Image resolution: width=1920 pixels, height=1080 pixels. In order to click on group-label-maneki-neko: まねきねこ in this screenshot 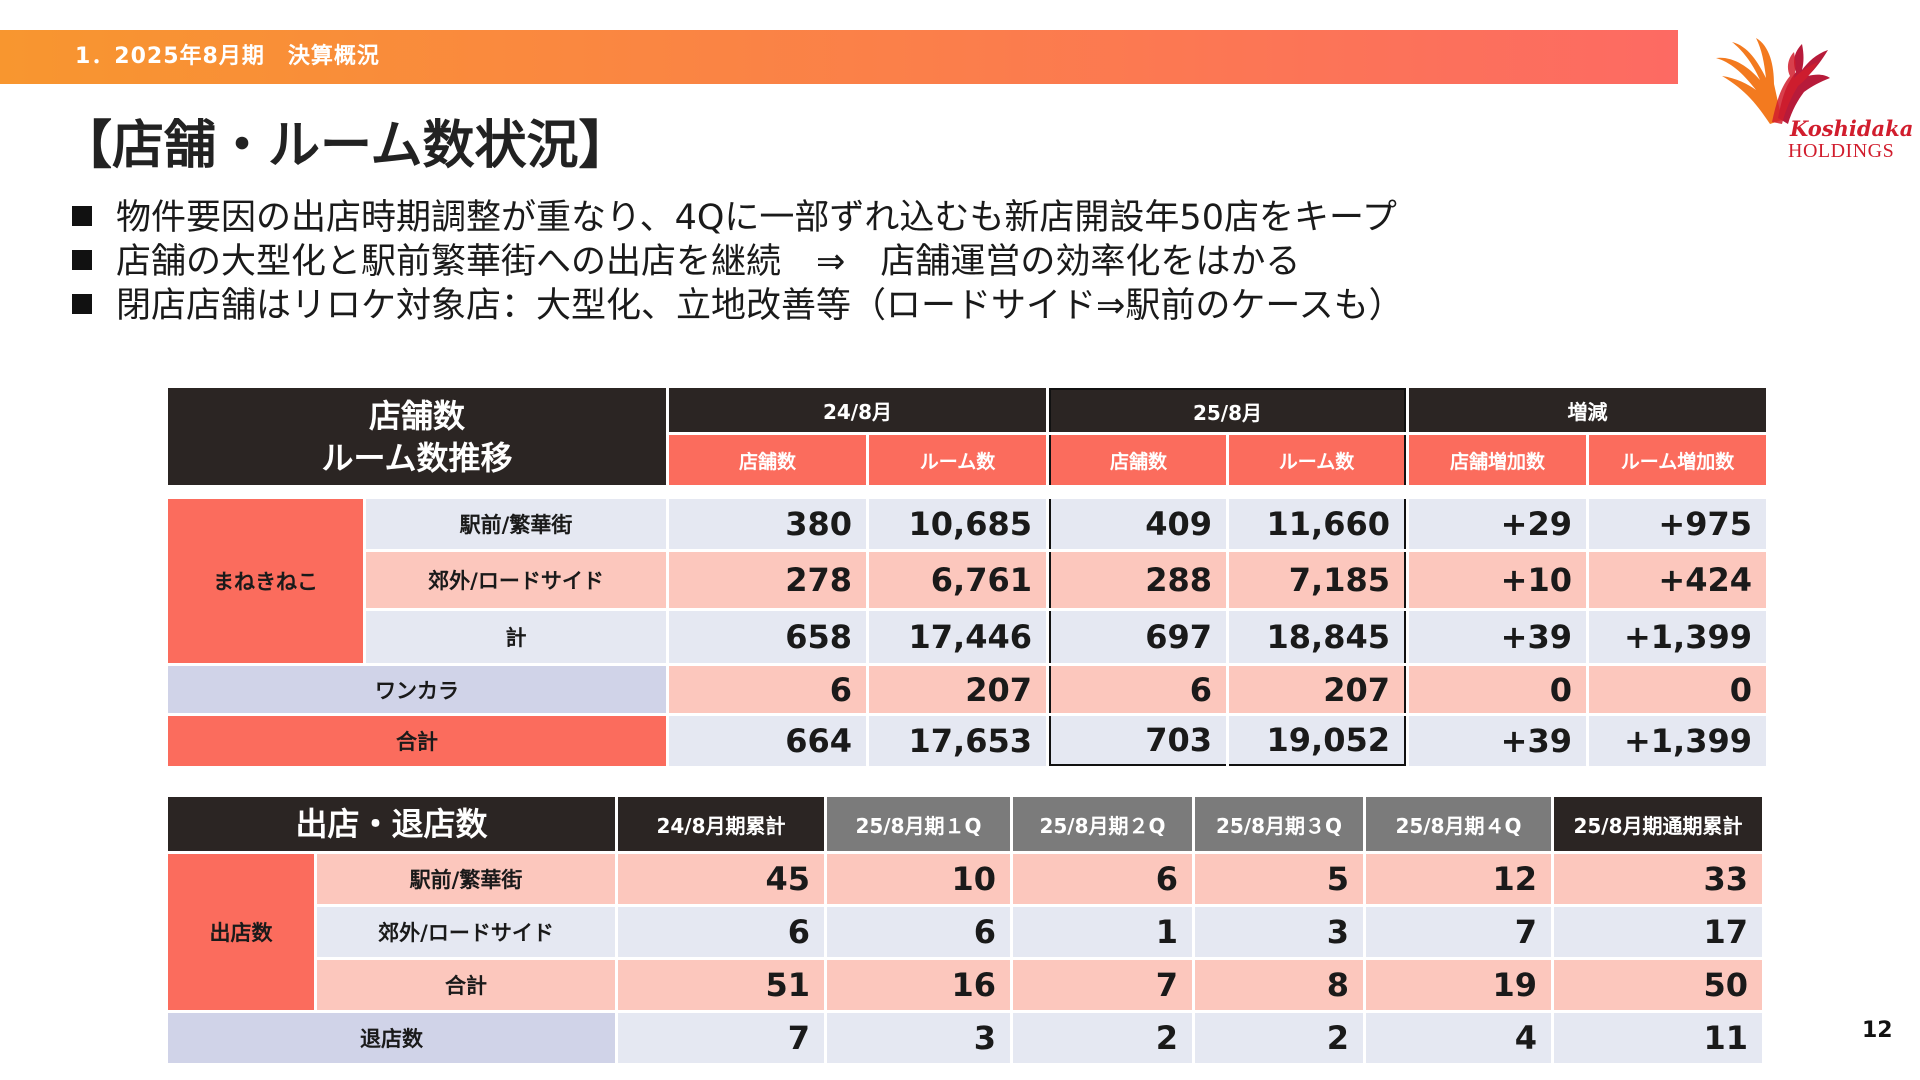, I will do `click(265, 581)`.